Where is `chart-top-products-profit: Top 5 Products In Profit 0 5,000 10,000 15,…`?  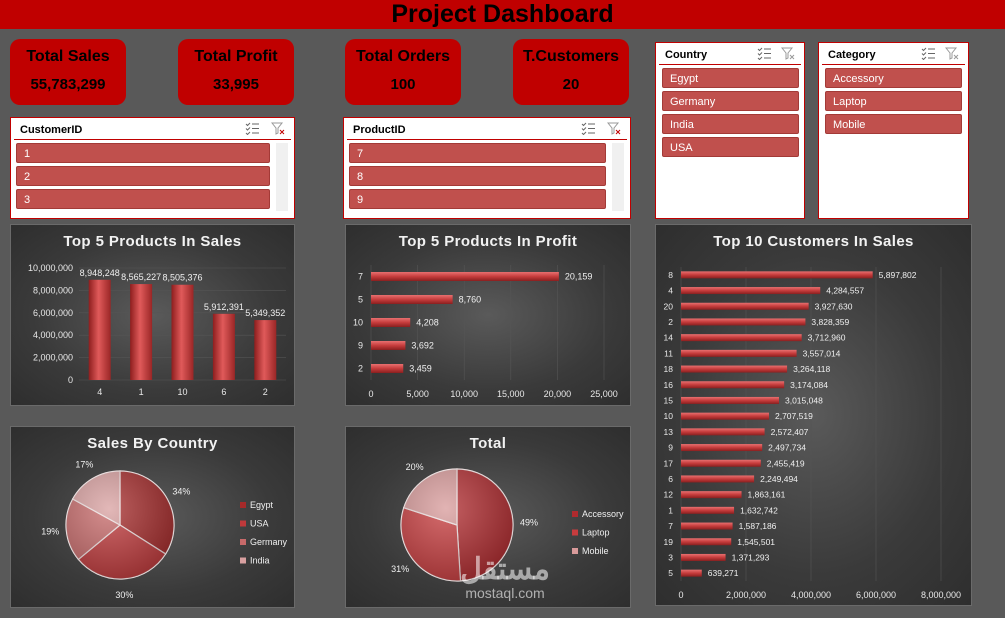
chart-top-products-profit: Top 5 Products In Profit 0 5,000 10,000 15,… is located at coordinates (488, 315).